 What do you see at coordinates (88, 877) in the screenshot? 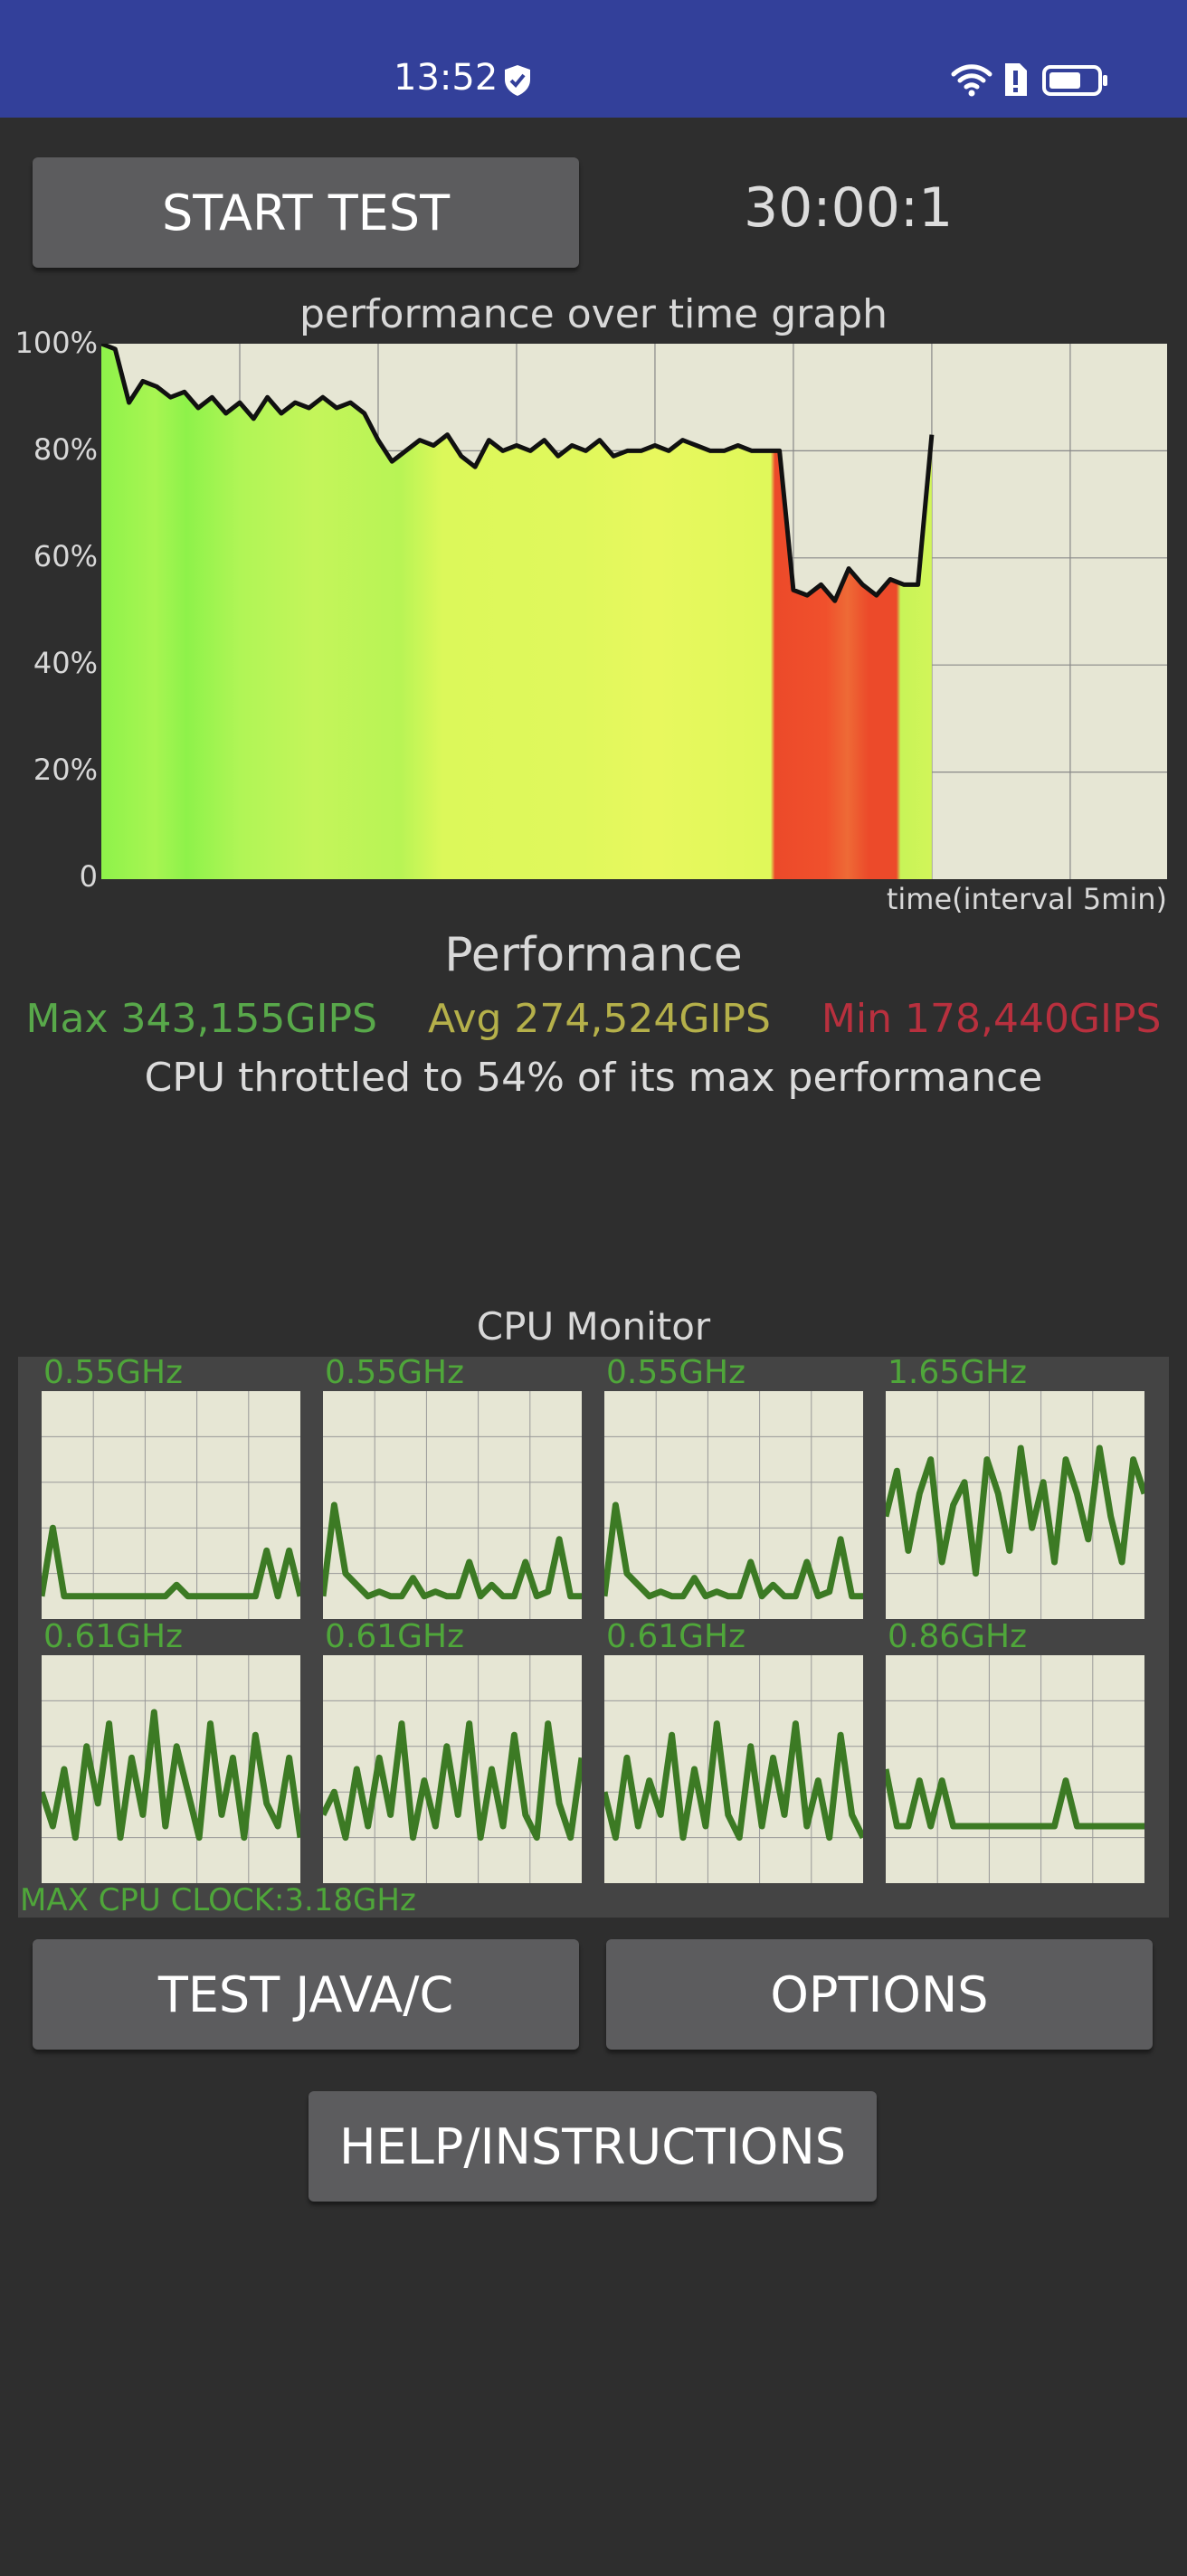
I see `y-tick-0: 0` at bounding box center [88, 877].